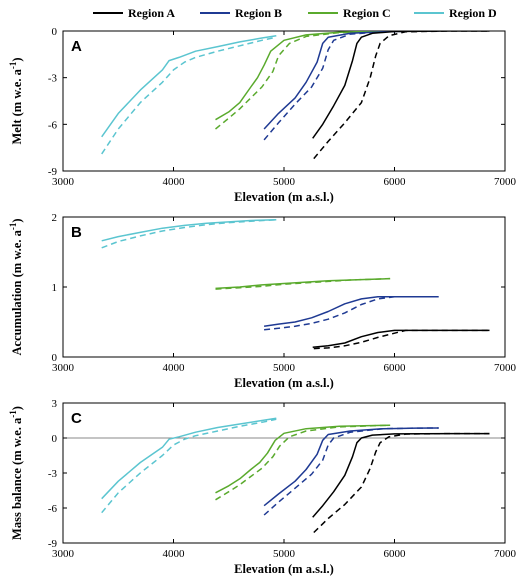  Describe the element at coordinates (17, 106) in the screenshot. I see `y-axis-label-main: Melt (m w.e. a` at that location.